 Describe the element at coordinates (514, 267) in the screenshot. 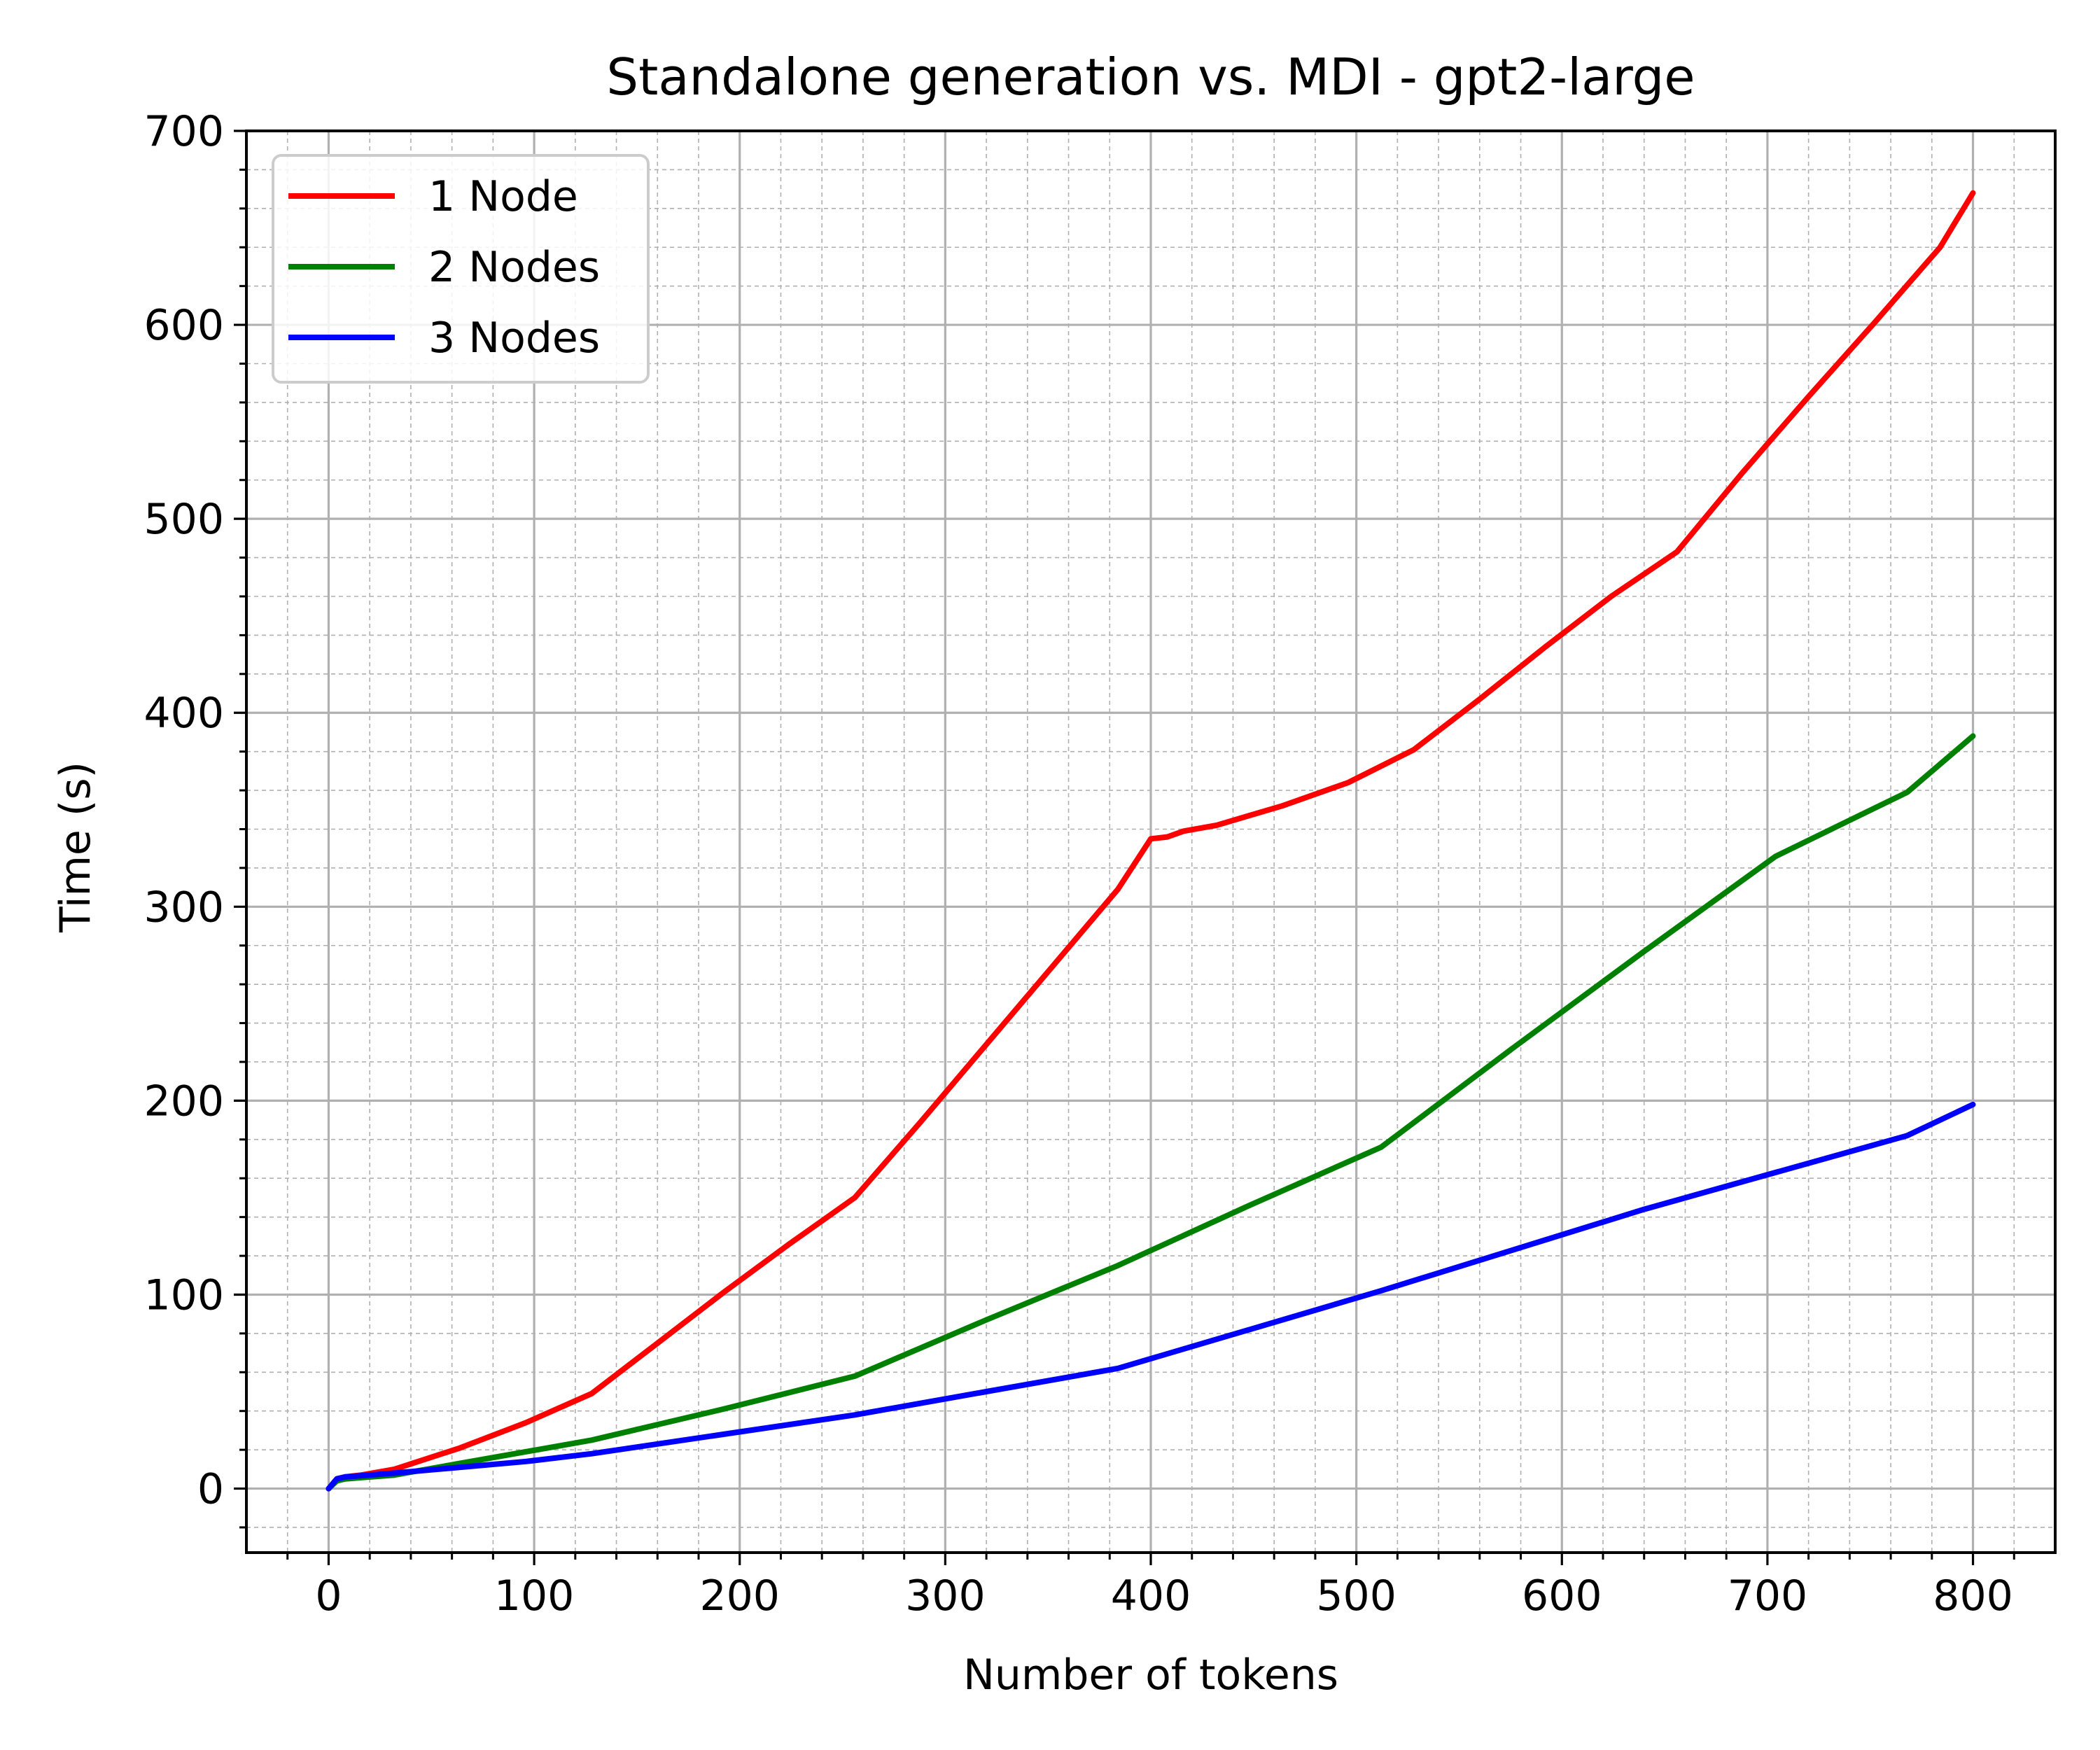

I see `legend-label-2: 2 Nodes` at that location.